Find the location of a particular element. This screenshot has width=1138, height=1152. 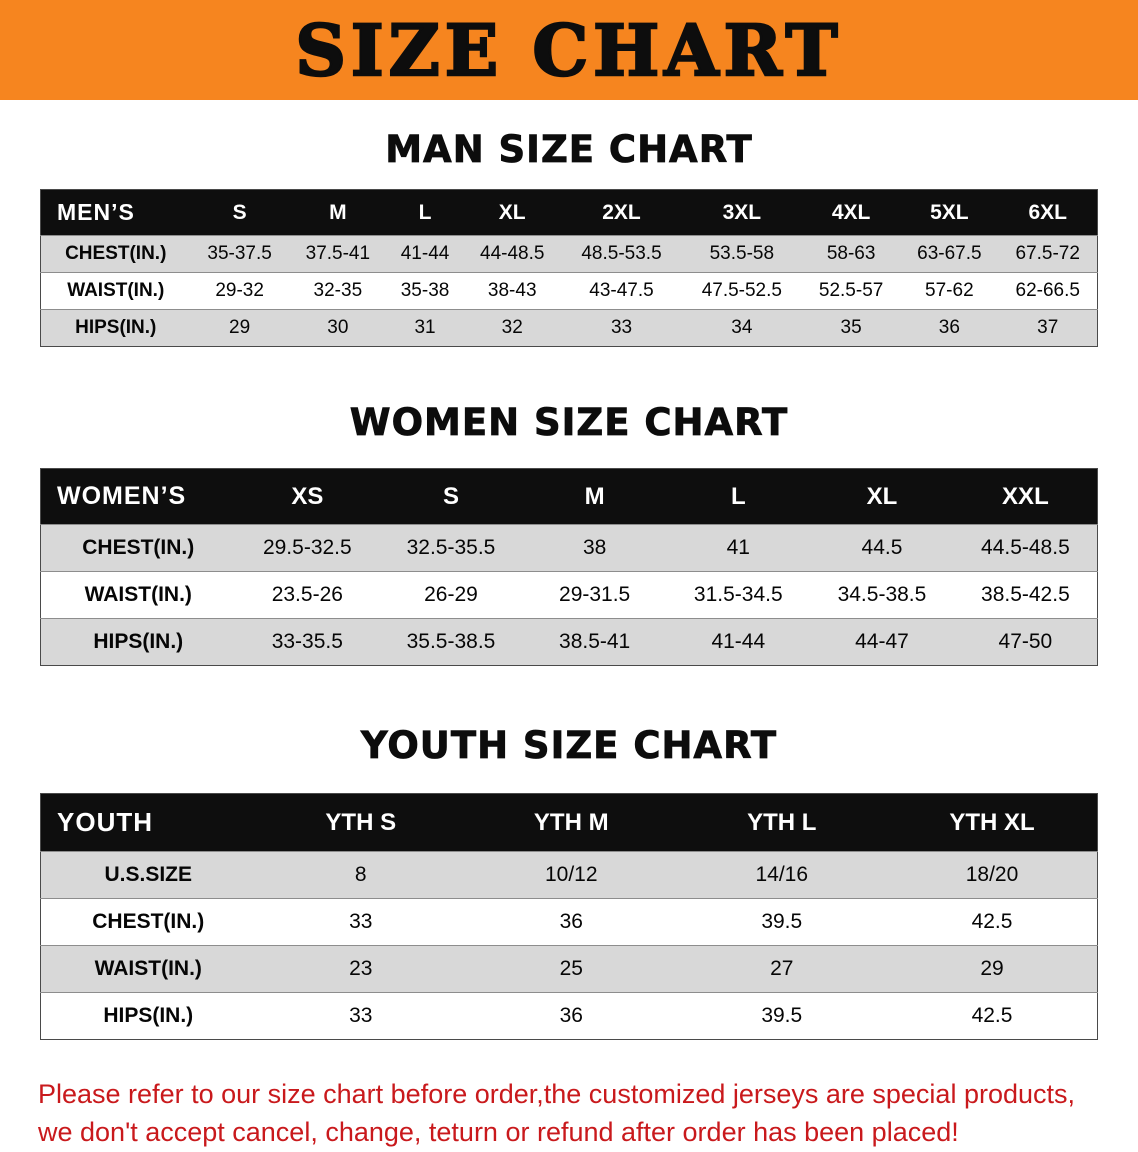

size-value-cell: 36 is located at coordinates (949, 327).